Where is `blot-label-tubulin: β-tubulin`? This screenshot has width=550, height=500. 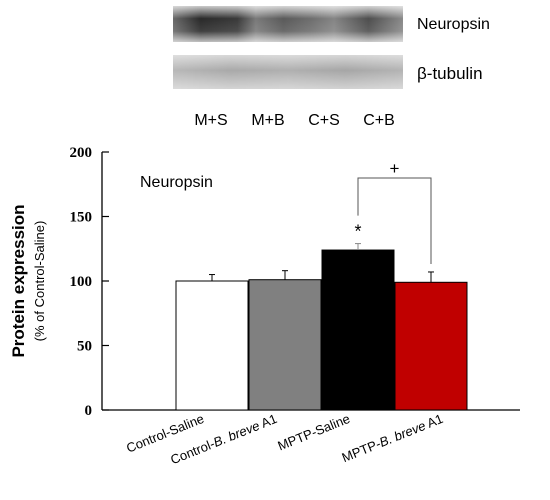
blot-label-tubulin: β-tubulin is located at coordinates (450, 73).